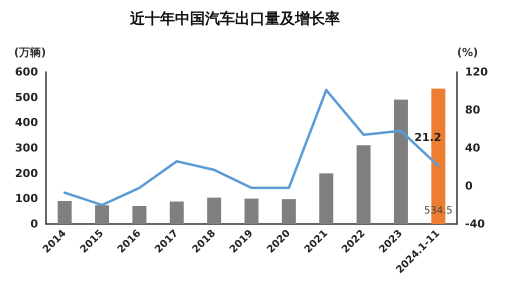 The image size is (515, 289). Describe the element at coordinates (467, 52) in the screenshot. I see `y2-axis-title: (%)` at that location.